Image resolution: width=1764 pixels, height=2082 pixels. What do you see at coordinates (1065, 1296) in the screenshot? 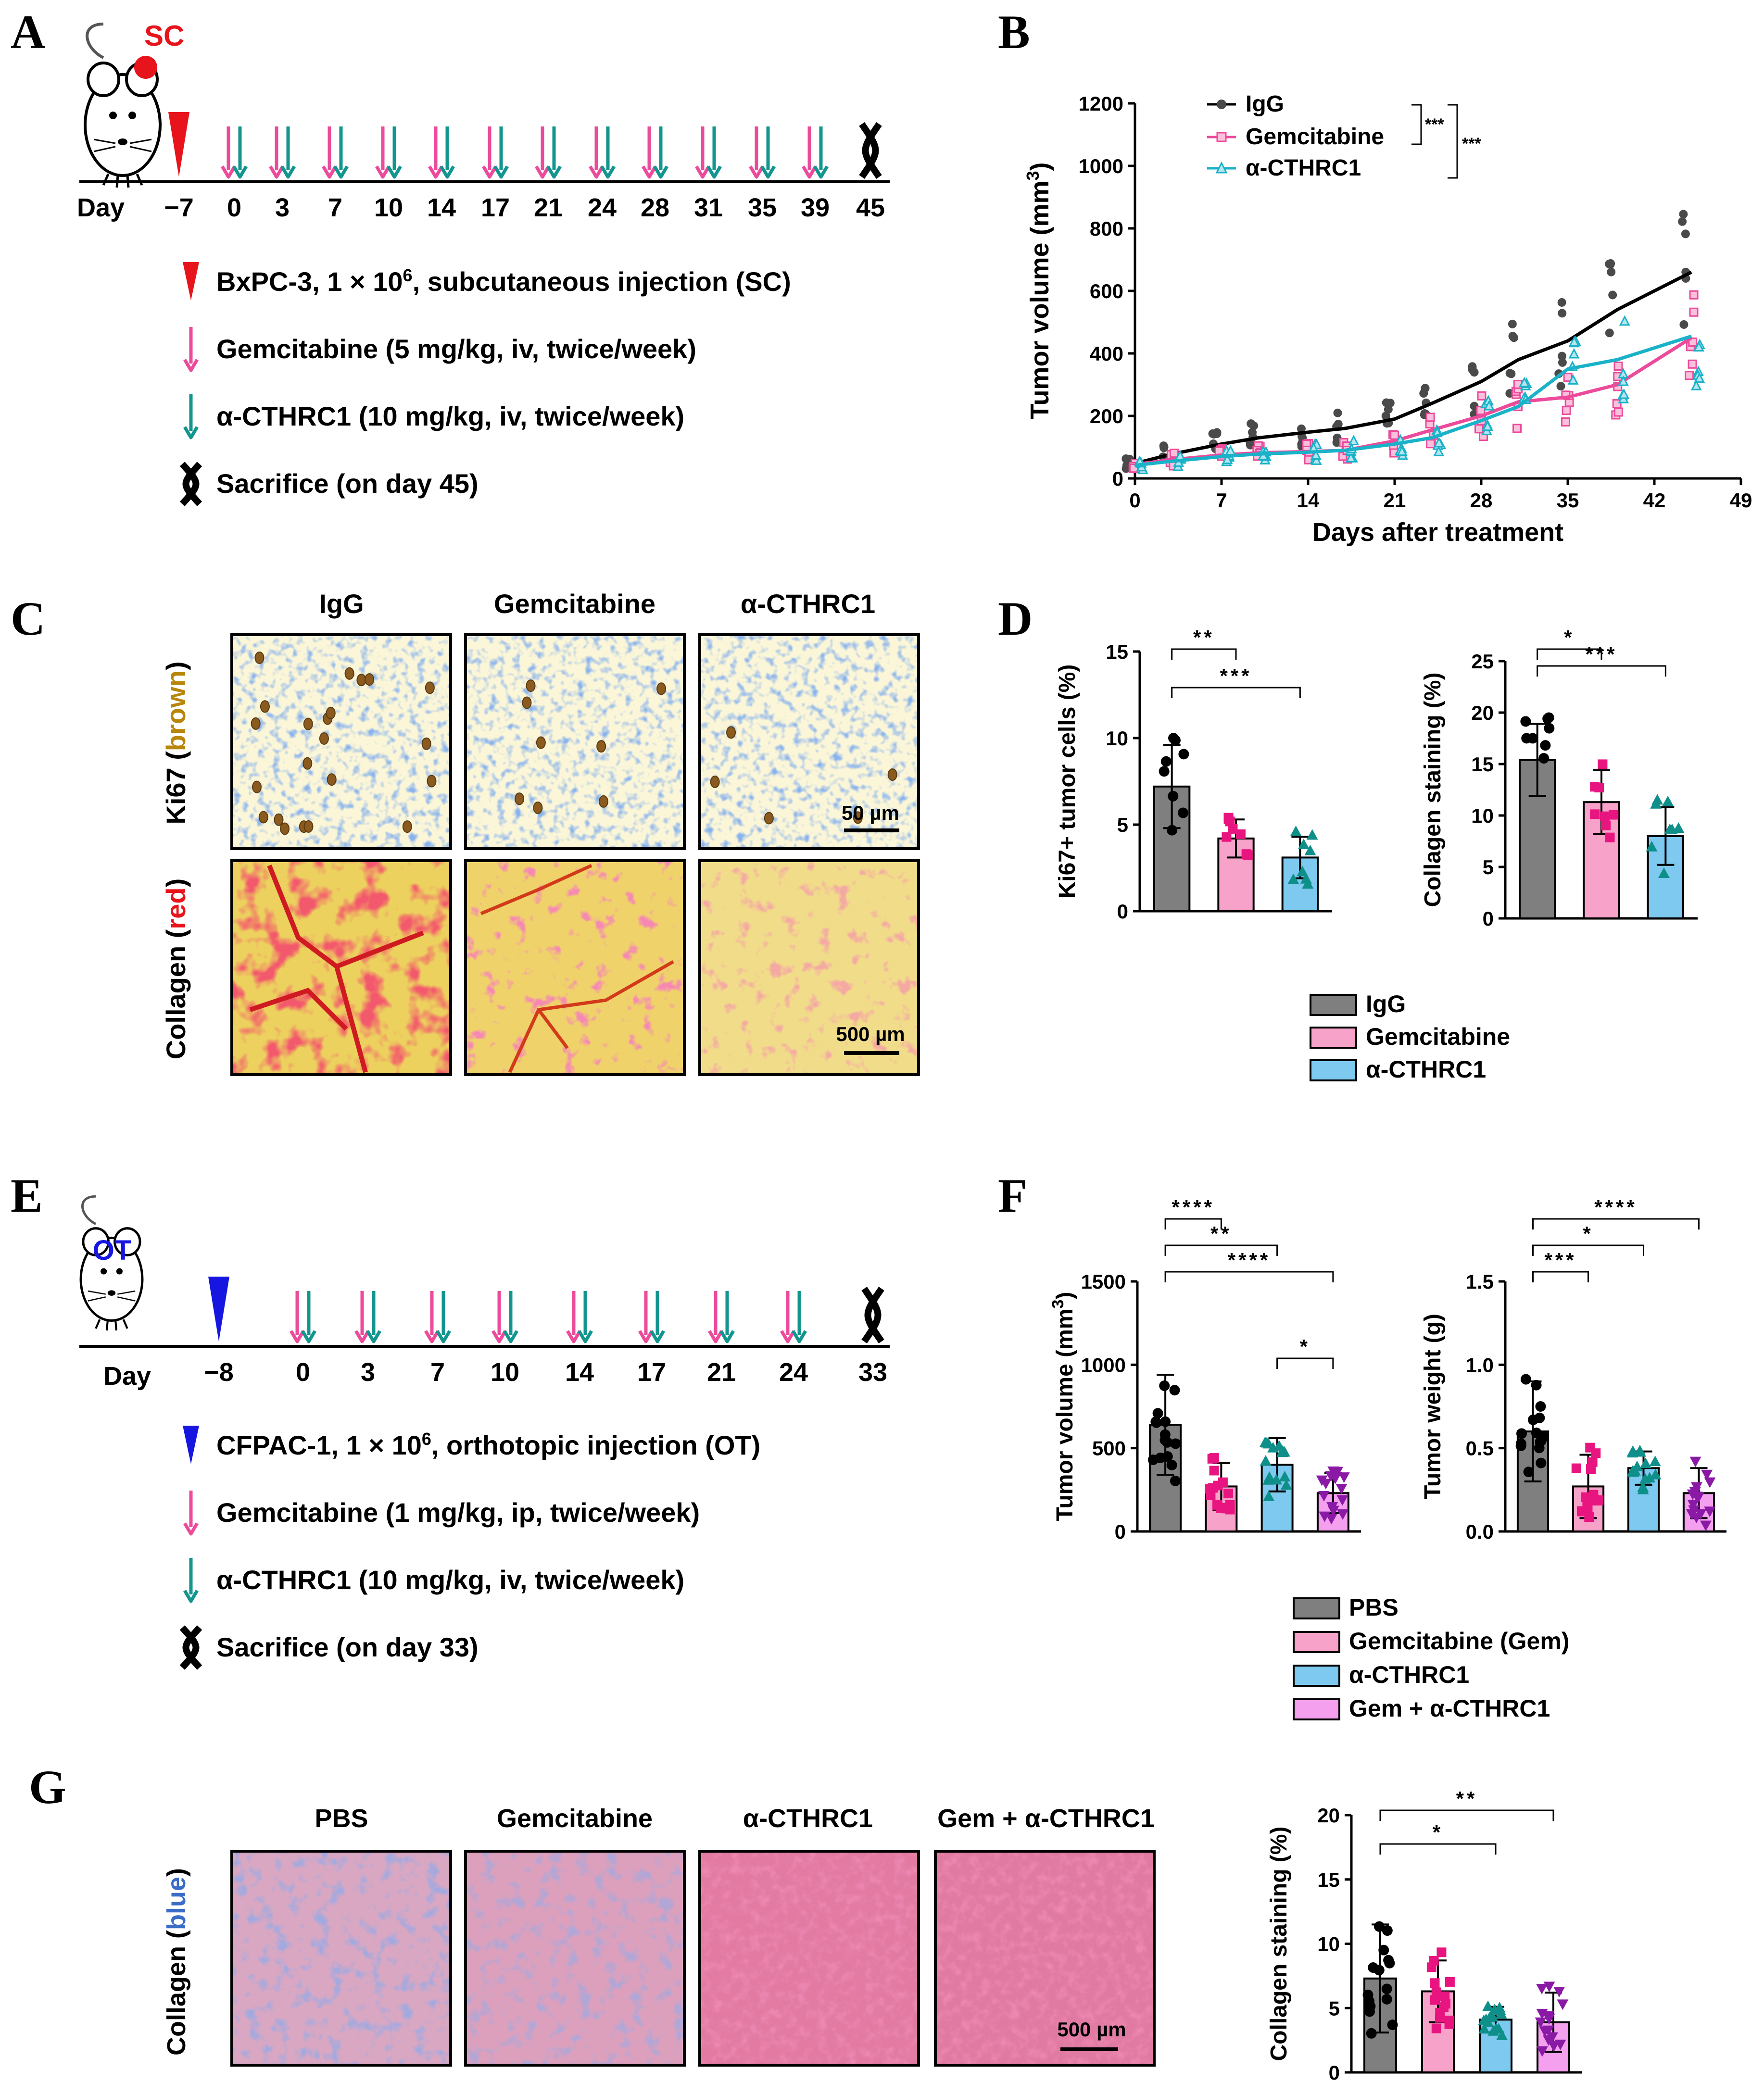
I see `bar-ylabel-part: )` at bounding box center [1065, 1296].